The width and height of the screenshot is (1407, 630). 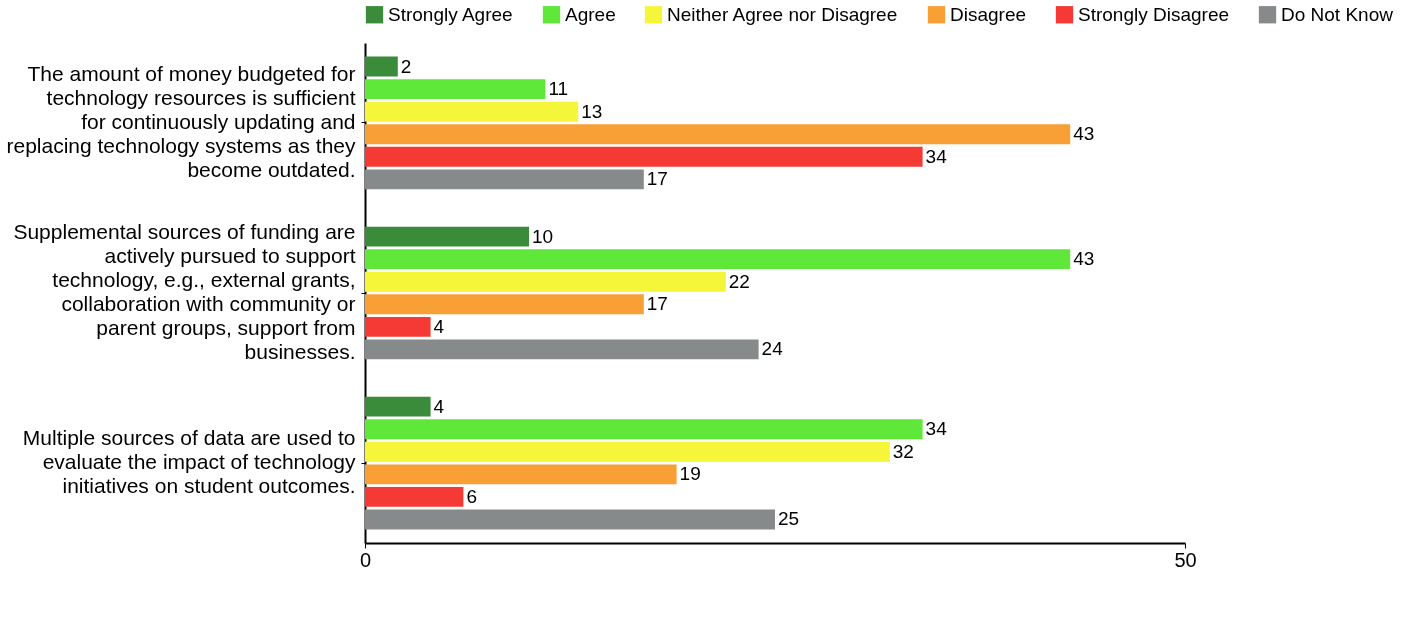 I want to click on y-tick-label: Supplemental sources of funding are actively pursued to support technology, e.g., external grants, collaboration with community or parent groups, support from businesses., so click(x=184, y=291).